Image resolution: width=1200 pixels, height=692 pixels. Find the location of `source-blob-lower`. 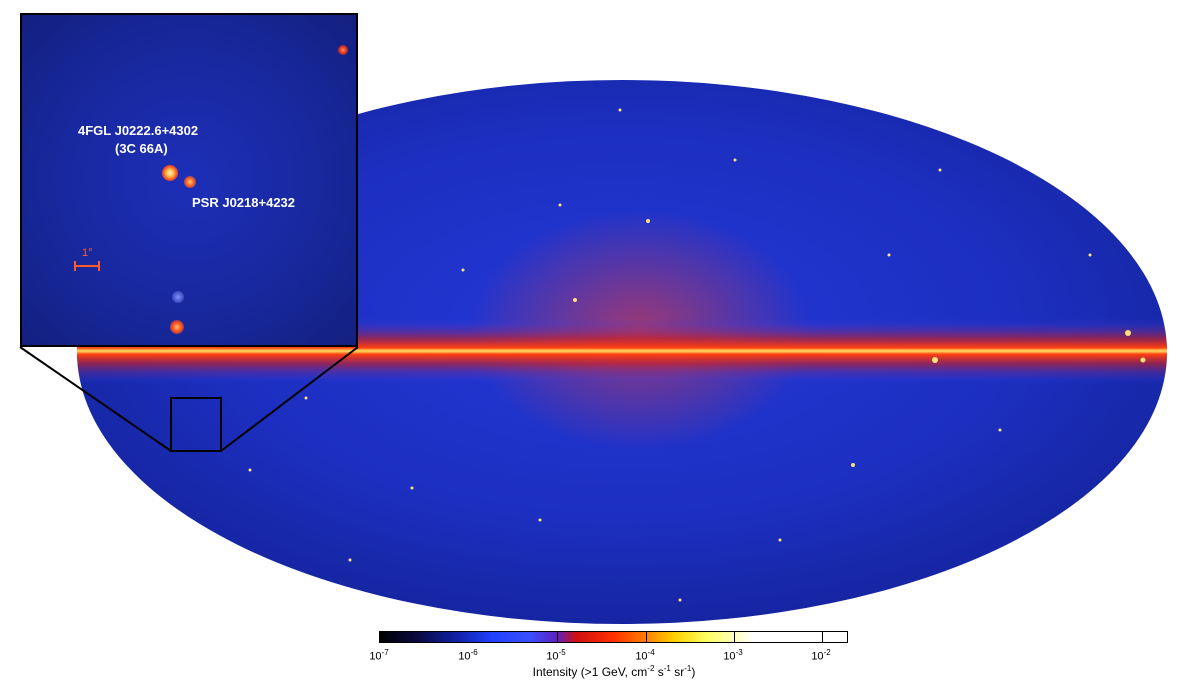

source-blob-lower is located at coordinates (177, 327).